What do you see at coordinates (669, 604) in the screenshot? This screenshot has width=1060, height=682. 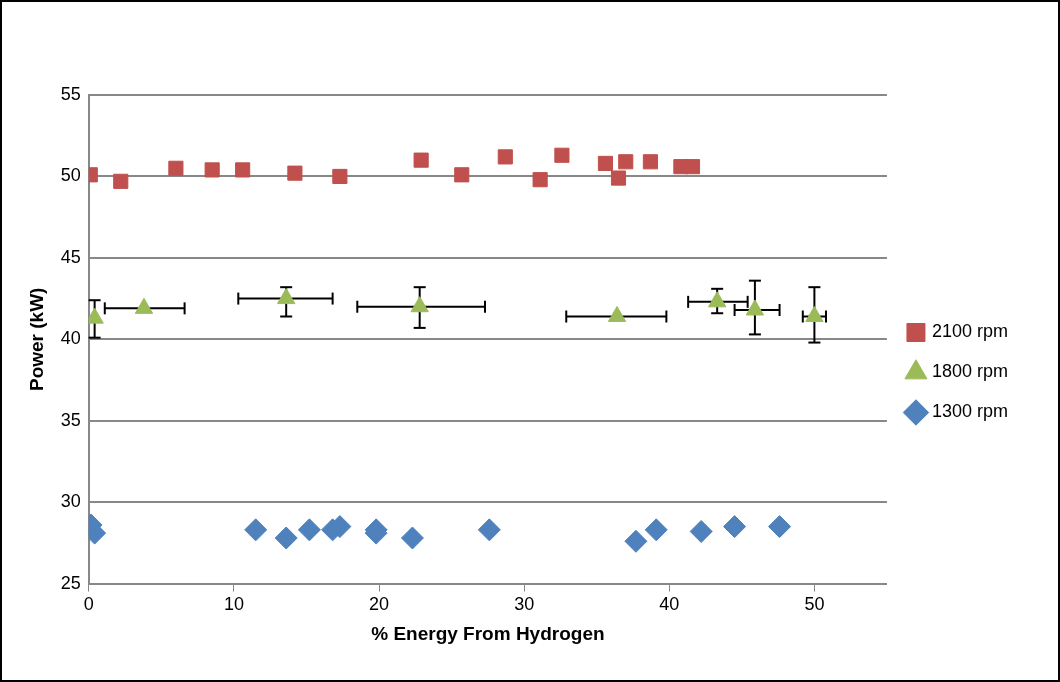 I see `x-tick-label: 40` at bounding box center [669, 604].